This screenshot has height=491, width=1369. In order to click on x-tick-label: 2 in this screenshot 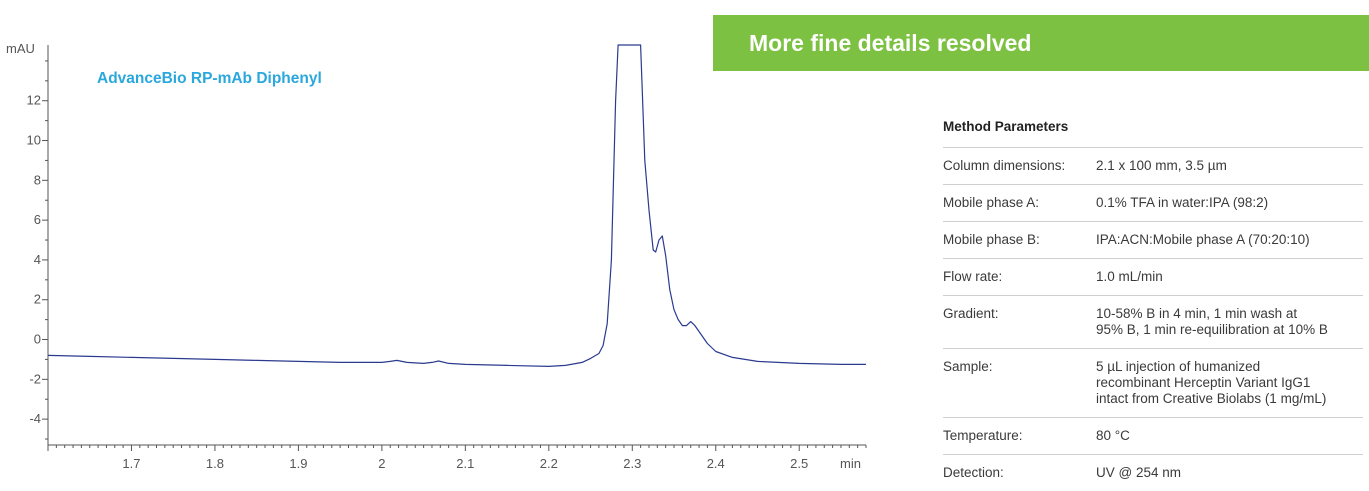, I will do `click(381, 463)`.